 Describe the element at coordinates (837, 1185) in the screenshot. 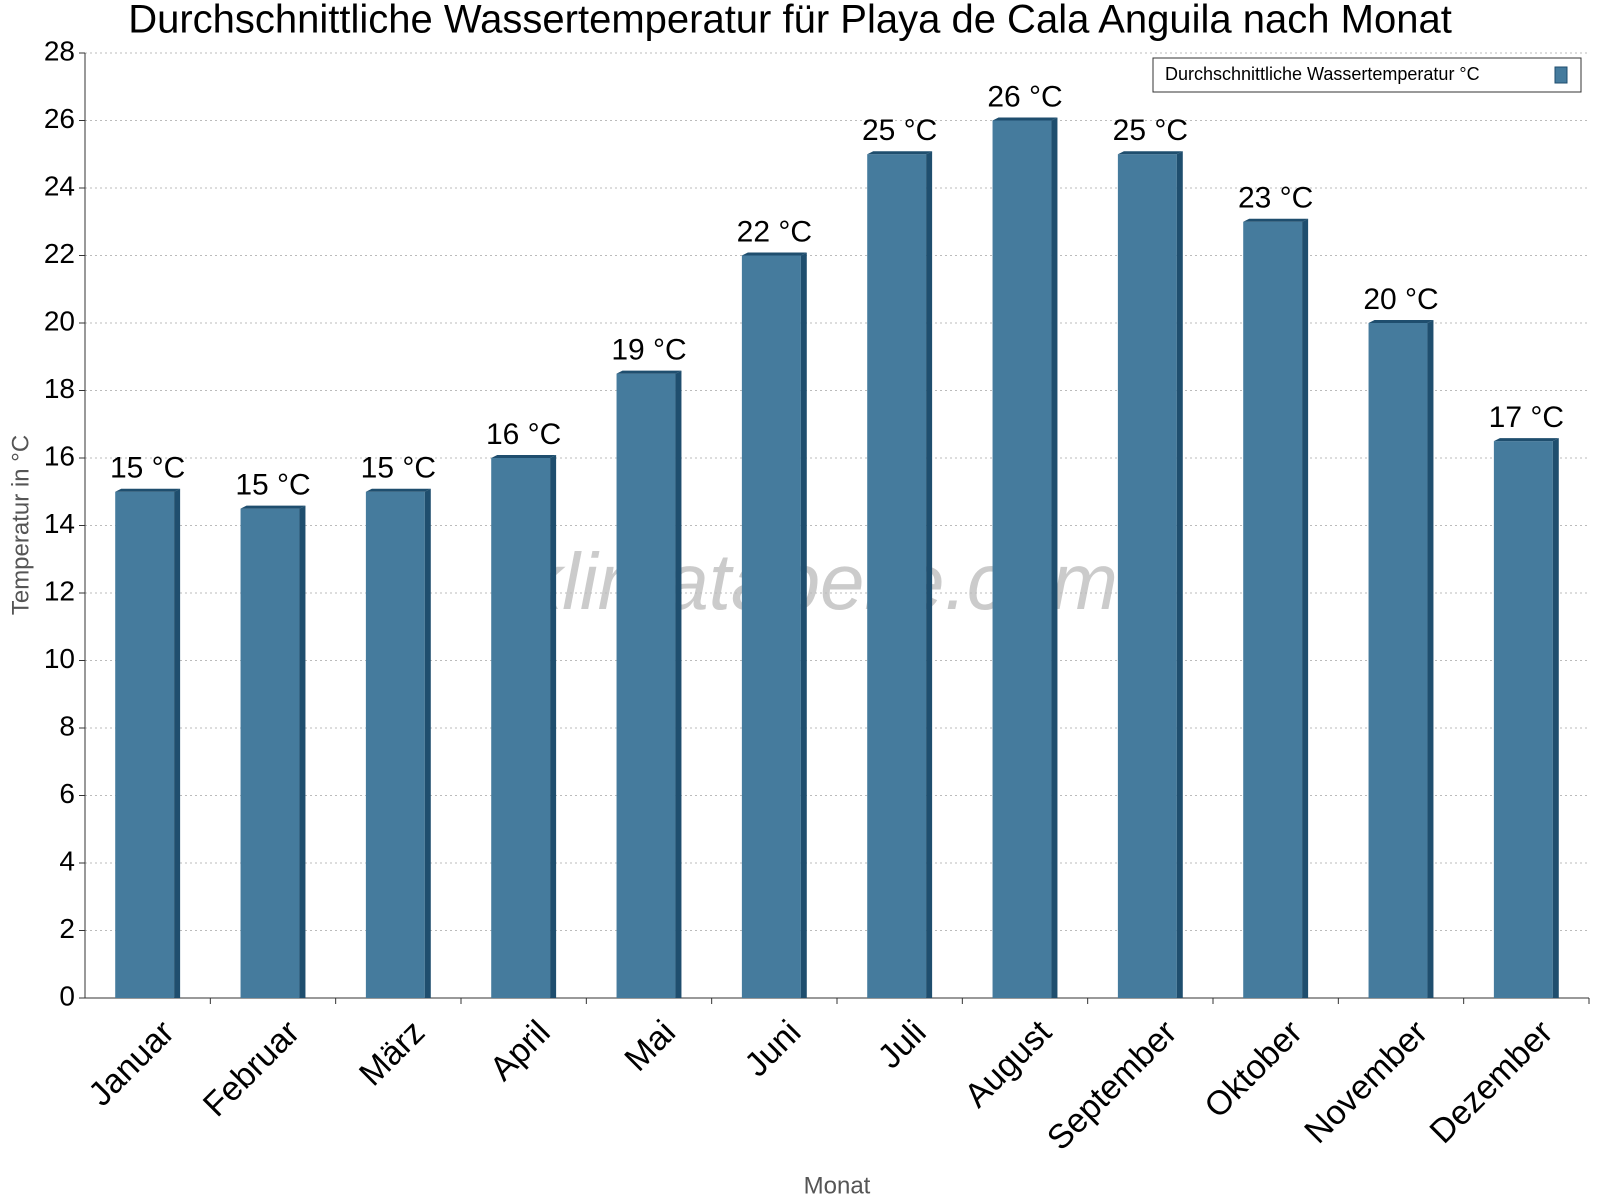

I see `x-axis-title: Monat` at that location.